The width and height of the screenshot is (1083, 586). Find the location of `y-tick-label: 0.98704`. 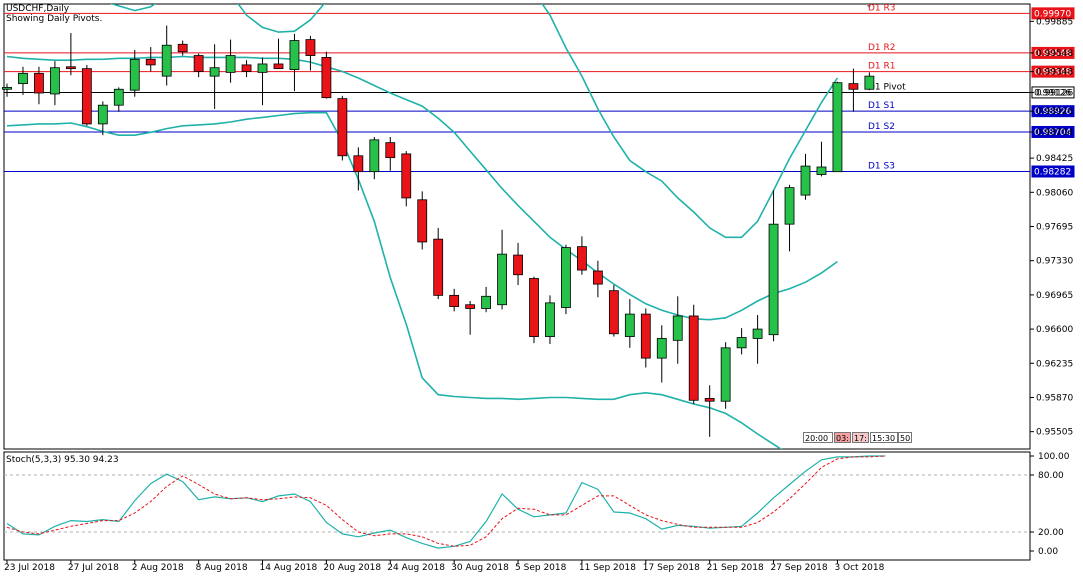

y-tick-label: 0.98704 is located at coordinates (1054, 133).